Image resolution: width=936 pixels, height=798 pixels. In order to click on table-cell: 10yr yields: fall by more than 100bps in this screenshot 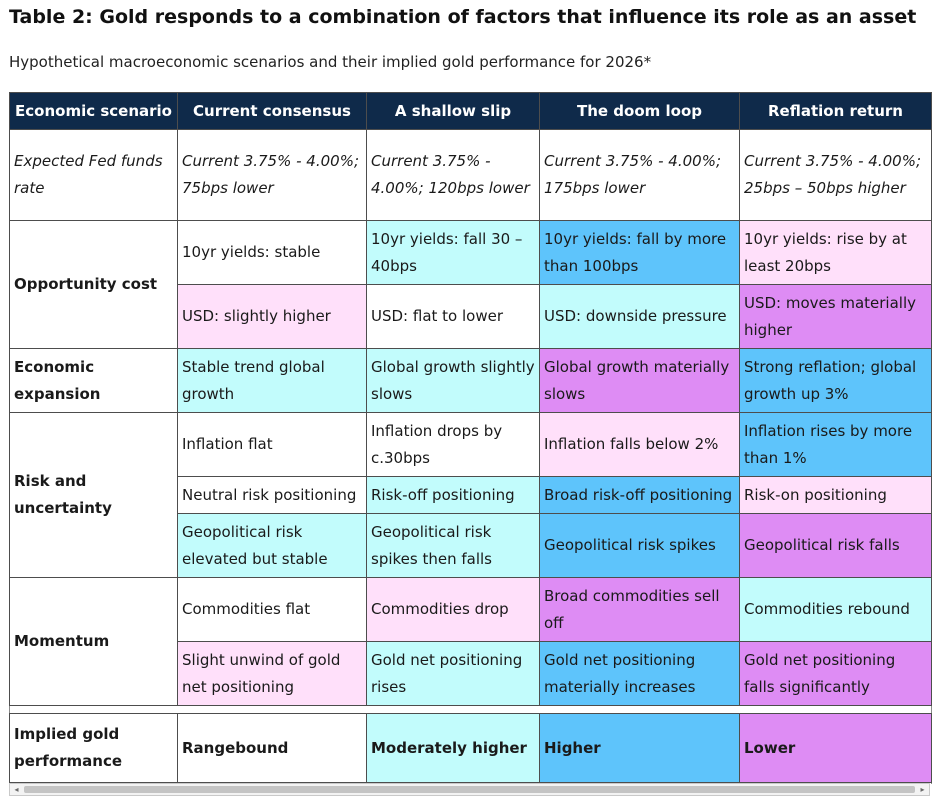, I will do `click(639, 252)`.